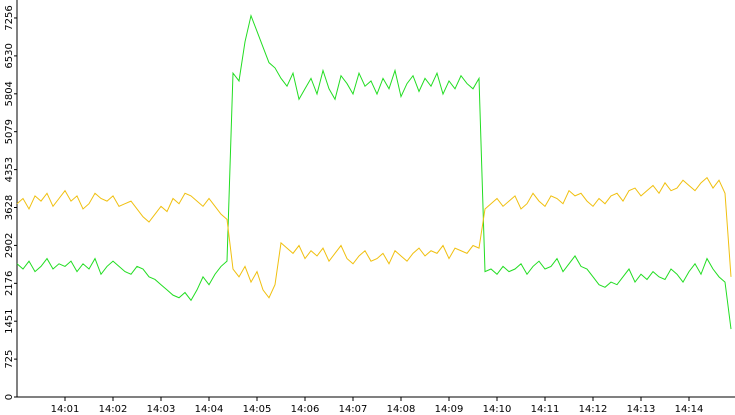 Image resolution: width=735 pixels, height=415 pixels. Describe the element at coordinates (113, 409) in the screenshot. I see `x-tick-label: 14:02` at that location.